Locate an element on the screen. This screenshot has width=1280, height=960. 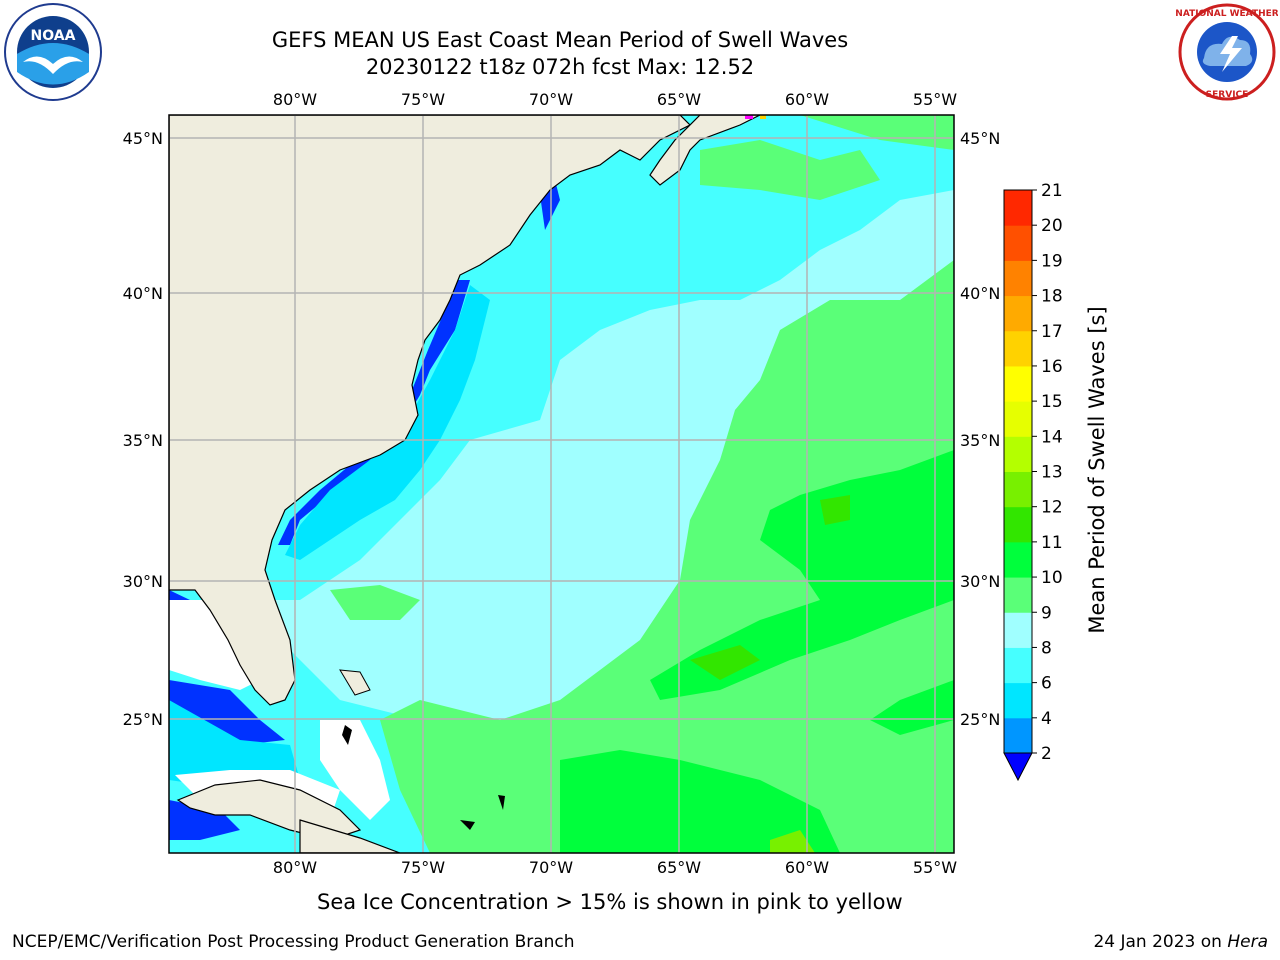
colorbar: 2 4 6 8 9 10 11 12 13 14 15 16 17 18 19 20 21 is located at coordinates (1033, 481).